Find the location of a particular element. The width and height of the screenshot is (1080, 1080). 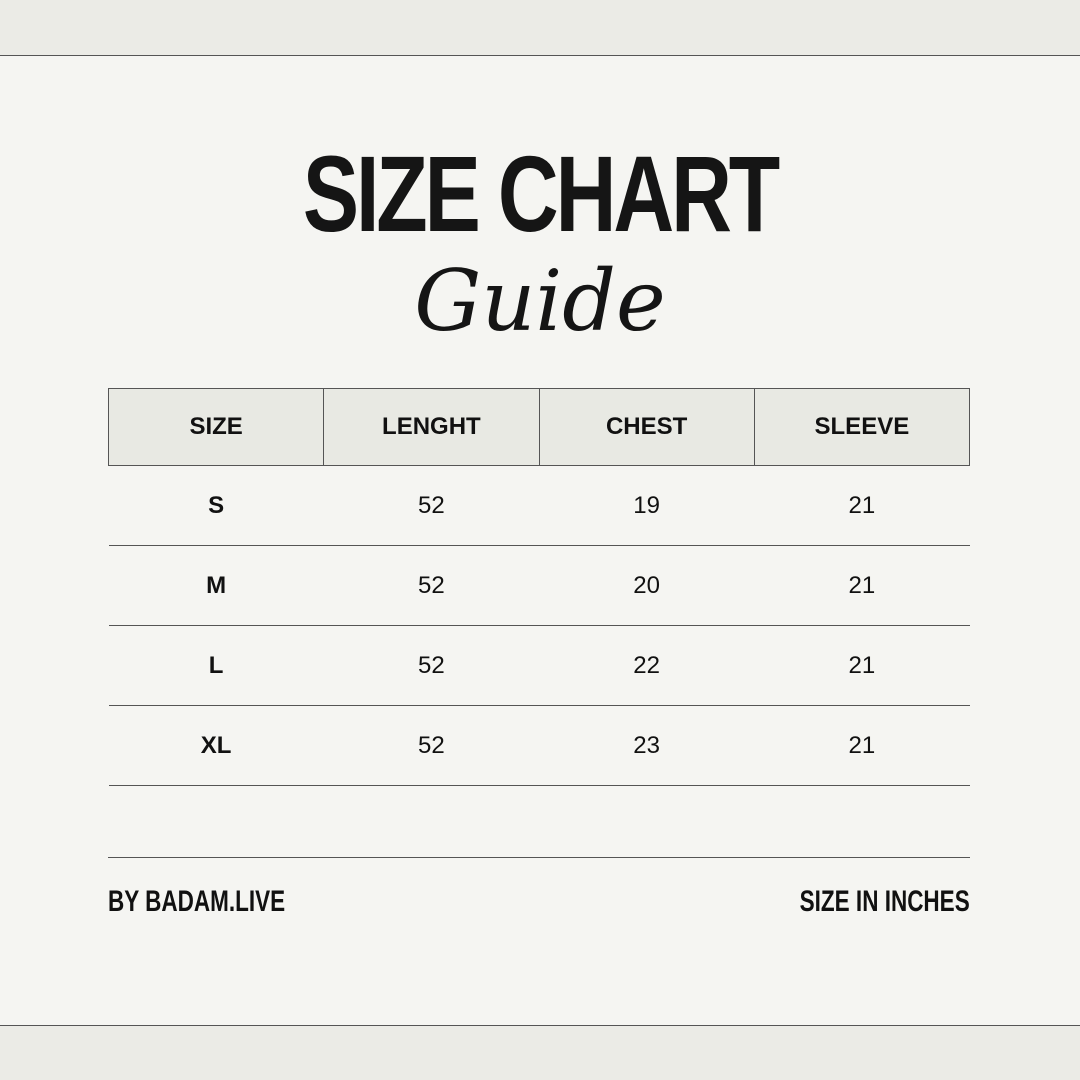

table-cell: 22 is located at coordinates (647, 665).